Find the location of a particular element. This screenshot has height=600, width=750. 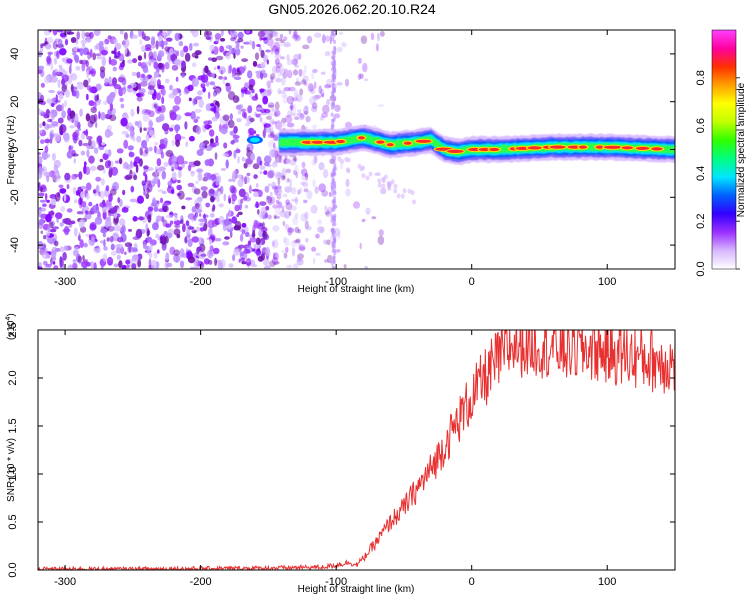

figure-title: GN05.2026.062.20.10.R24 is located at coordinates (352, 9).